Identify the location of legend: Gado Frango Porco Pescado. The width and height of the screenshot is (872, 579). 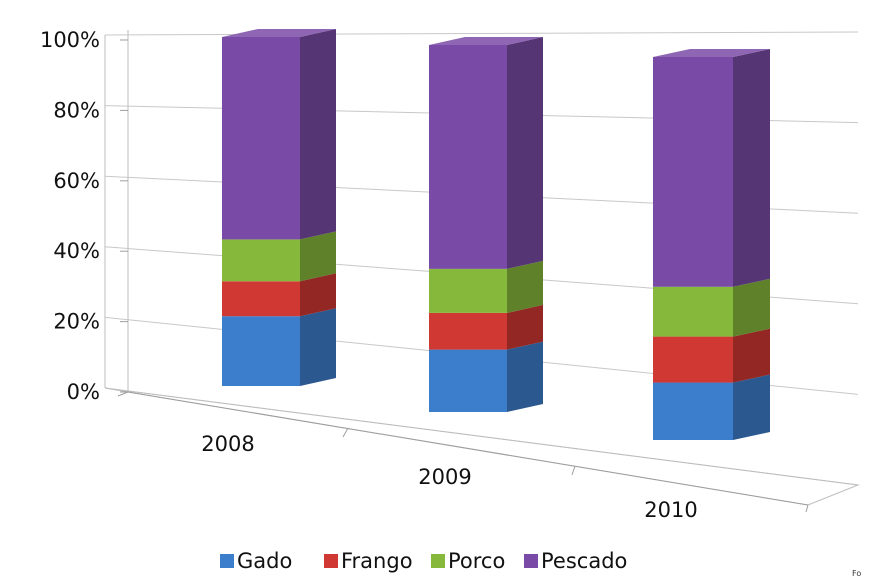
(423, 561).